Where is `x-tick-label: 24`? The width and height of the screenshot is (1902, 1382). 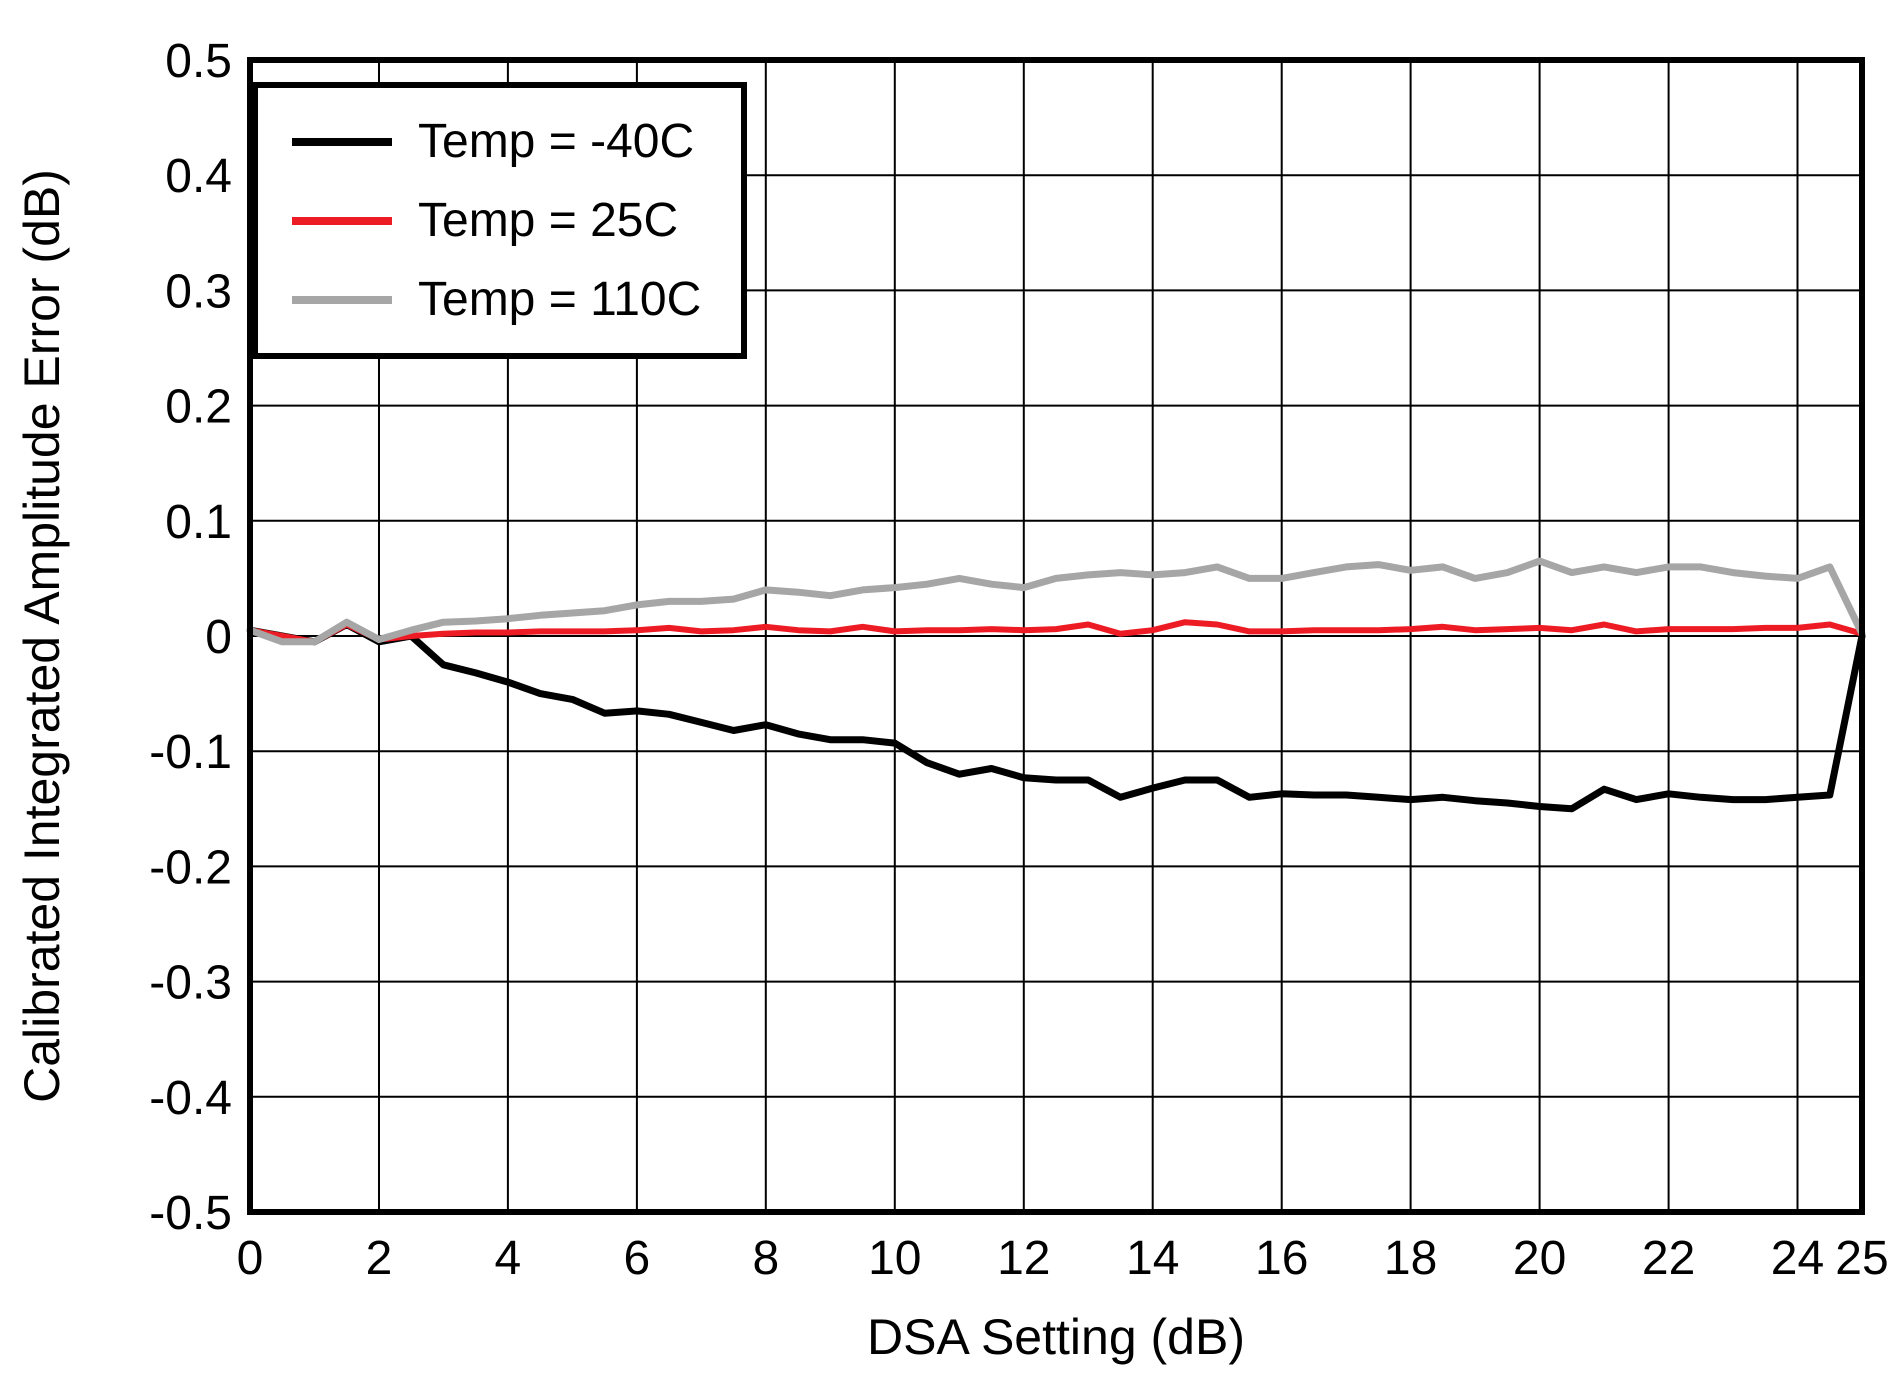 x-tick-label: 24 is located at coordinates (1797, 1258).